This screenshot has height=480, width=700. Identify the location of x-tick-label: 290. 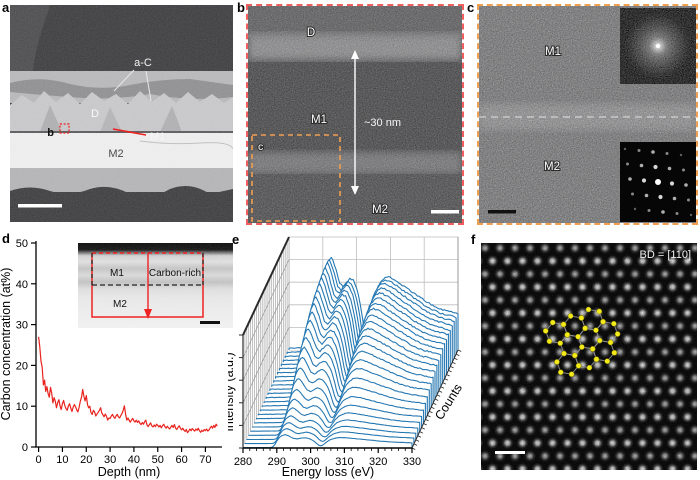
(277, 462).